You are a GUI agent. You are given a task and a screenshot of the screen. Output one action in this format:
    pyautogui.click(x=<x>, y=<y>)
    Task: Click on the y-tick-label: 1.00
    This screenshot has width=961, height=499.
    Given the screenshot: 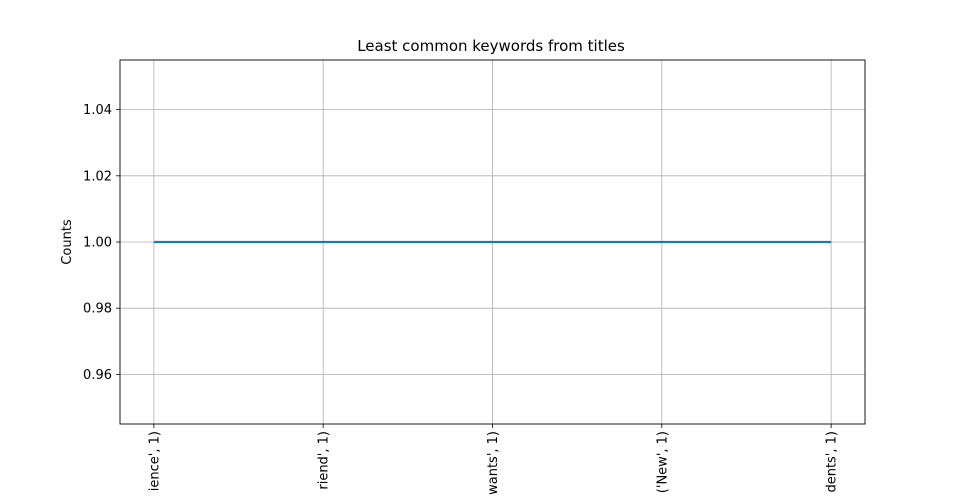 What is the action you would take?
    pyautogui.click(x=97, y=243)
    